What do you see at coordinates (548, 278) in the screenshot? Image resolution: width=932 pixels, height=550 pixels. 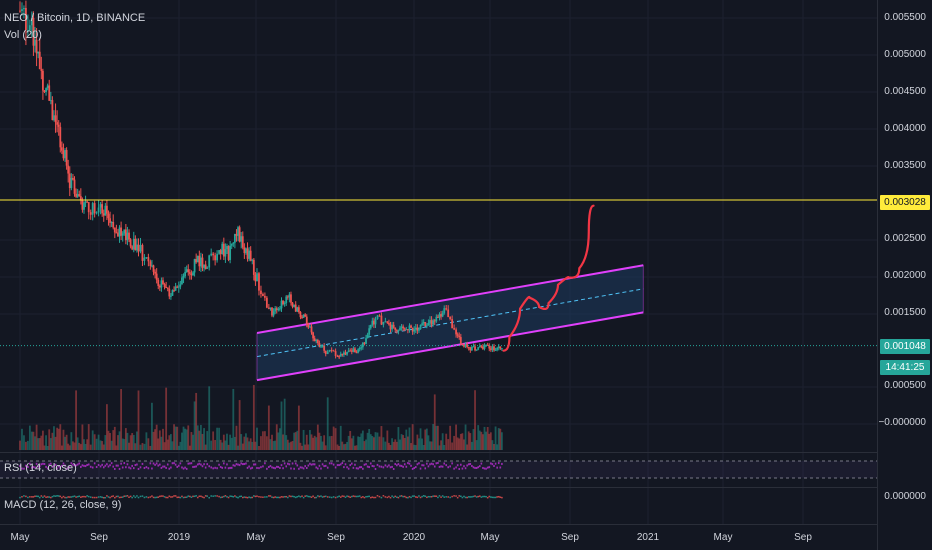 I see `projection-path` at bounding box center [548, 278].